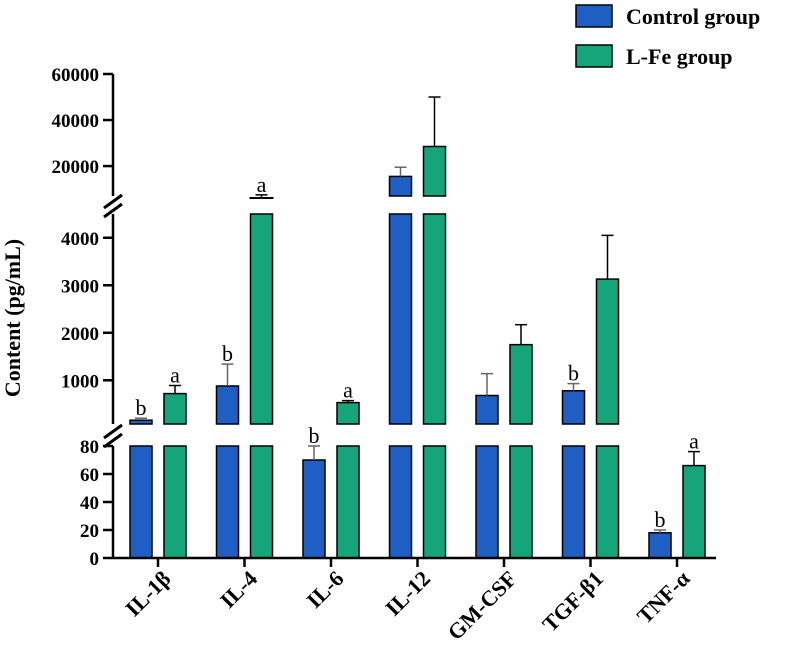 This screenshot has height=664, width=792. Describe the element at coordinates (80, 239) in the screenshot. I see `y-tick-label: 4000` at that location.